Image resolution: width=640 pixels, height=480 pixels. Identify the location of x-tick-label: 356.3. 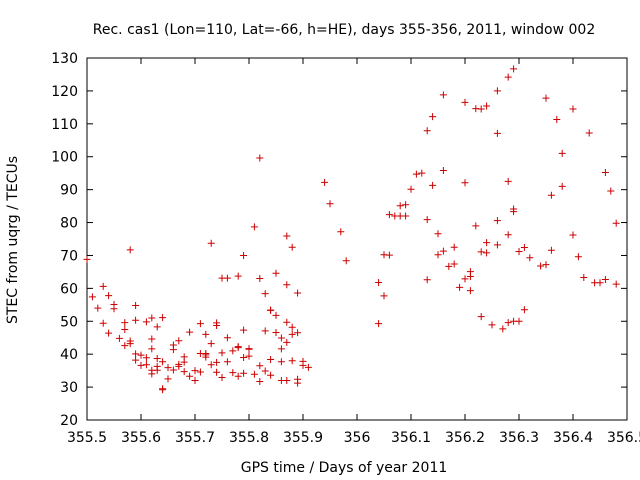
(519, 438).